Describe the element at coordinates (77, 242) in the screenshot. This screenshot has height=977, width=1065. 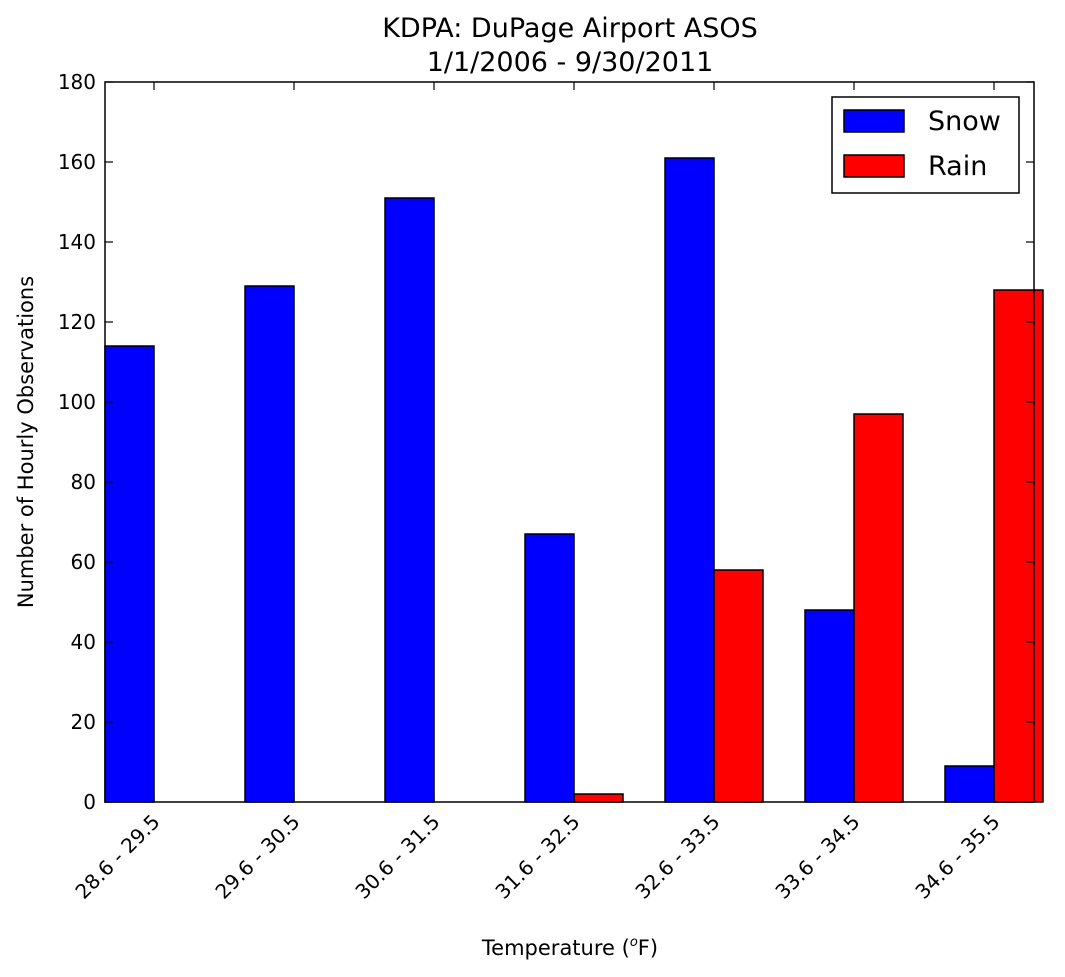
I see `y-tick-label-7: 140` at that location.